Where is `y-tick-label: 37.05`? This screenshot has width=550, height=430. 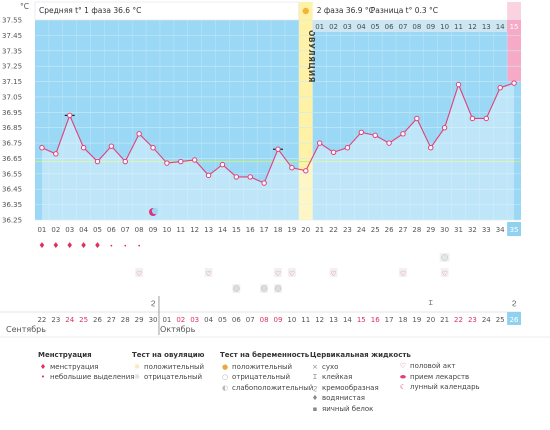 y-tick-label: 37.05 is located at coordinates (12, 97).